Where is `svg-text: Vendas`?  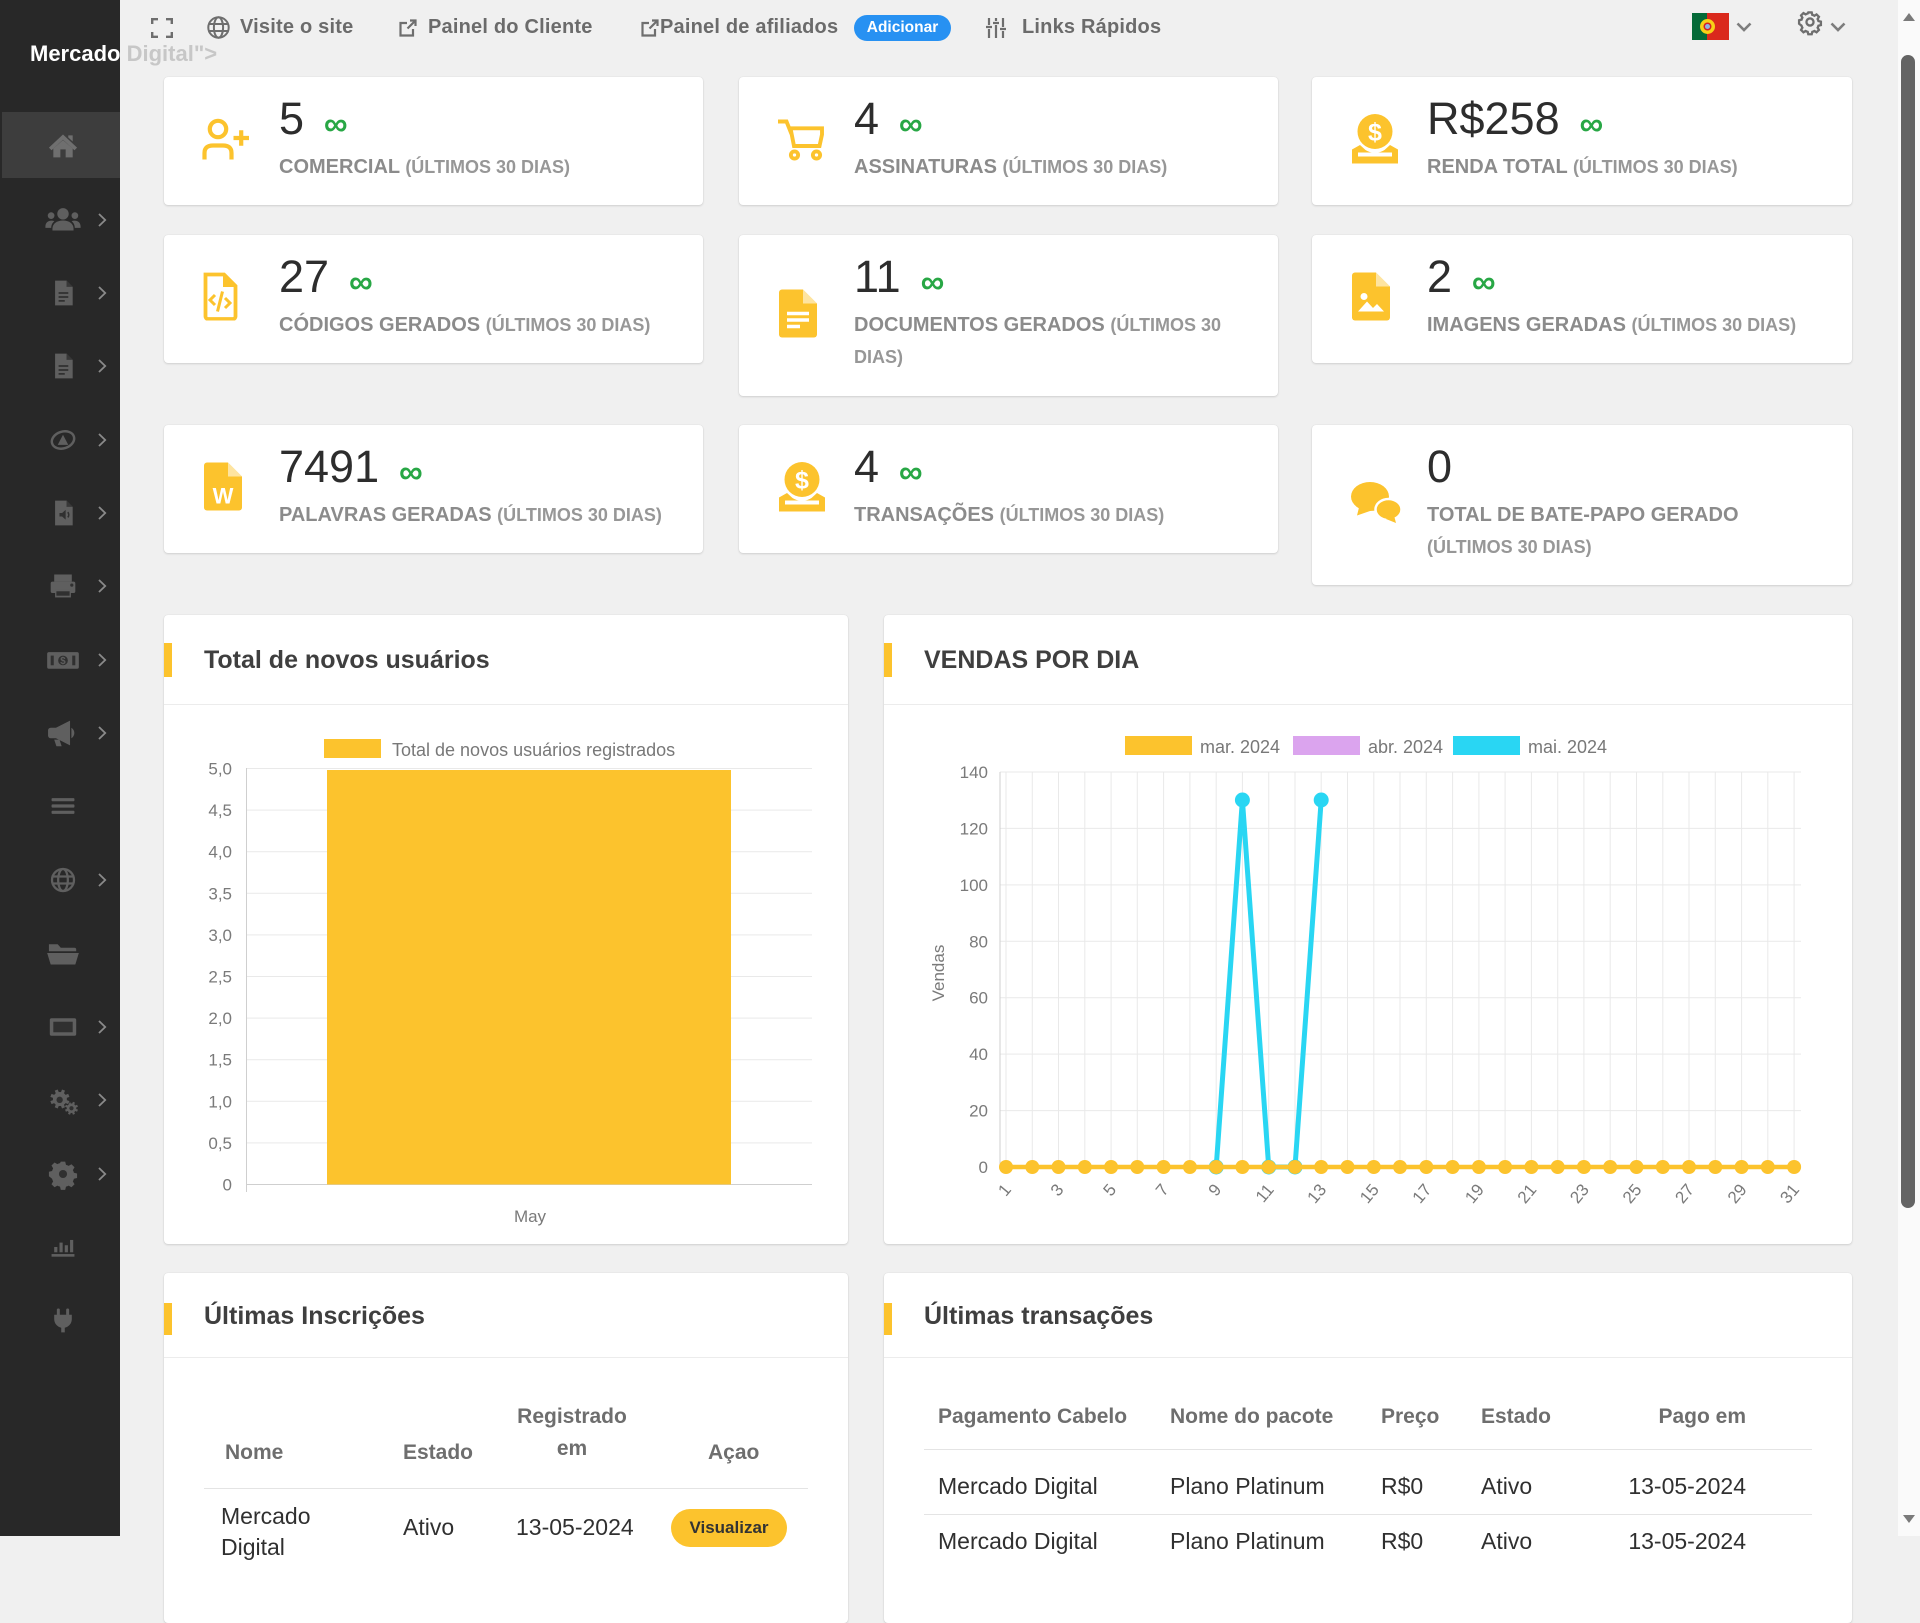
svg-text: Vendas is located at coordinates (938, 973).